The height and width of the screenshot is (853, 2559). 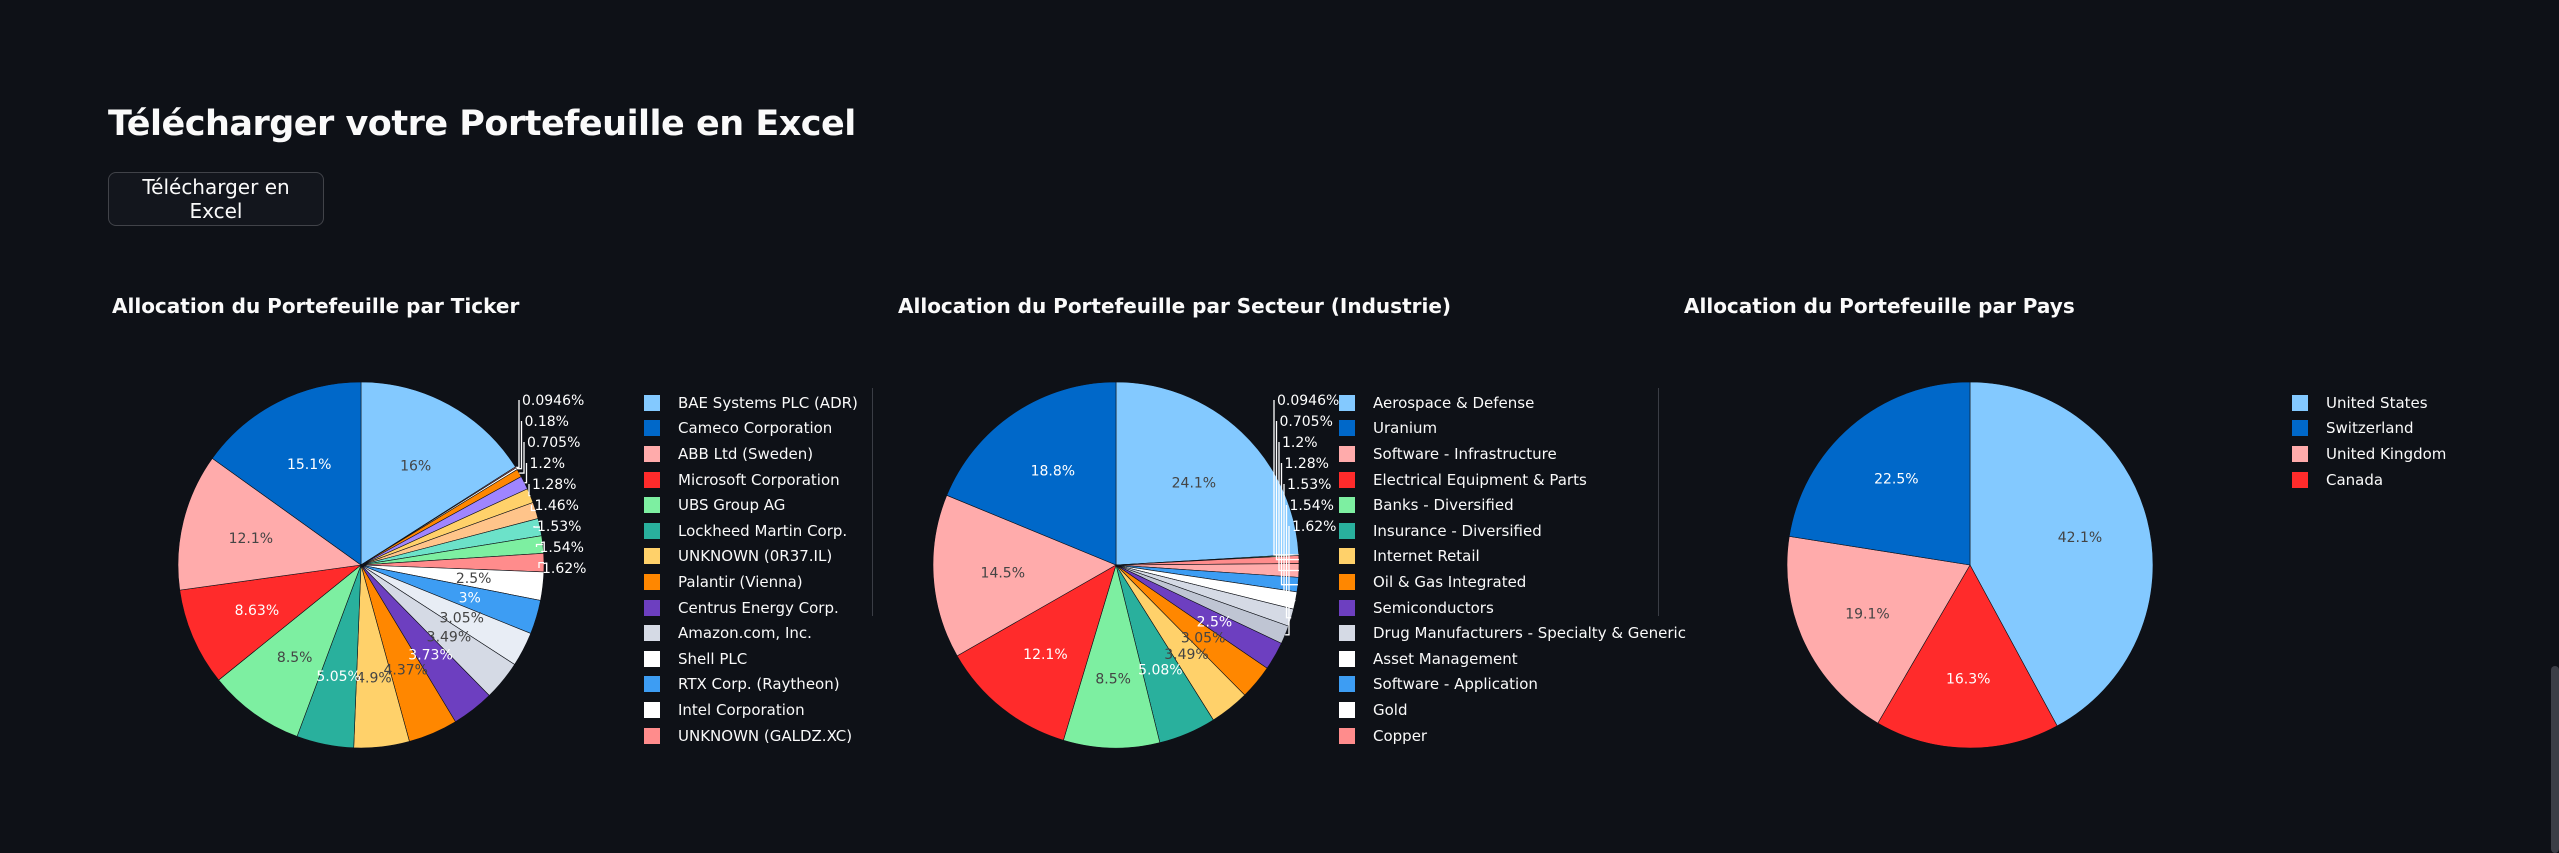 What do you see at coordinates (1512, 531) in the screenshot?
I see `legend-item: Insurance - Diversified` at bounding box center [1512, 531].